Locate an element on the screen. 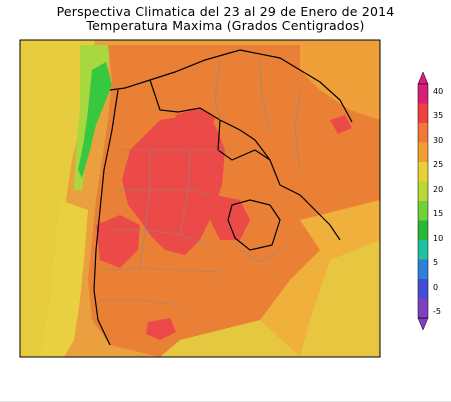 The height and width of the screenshot is (402, 451). patagonia-yellow-zone is located at coordinates (64, 278).